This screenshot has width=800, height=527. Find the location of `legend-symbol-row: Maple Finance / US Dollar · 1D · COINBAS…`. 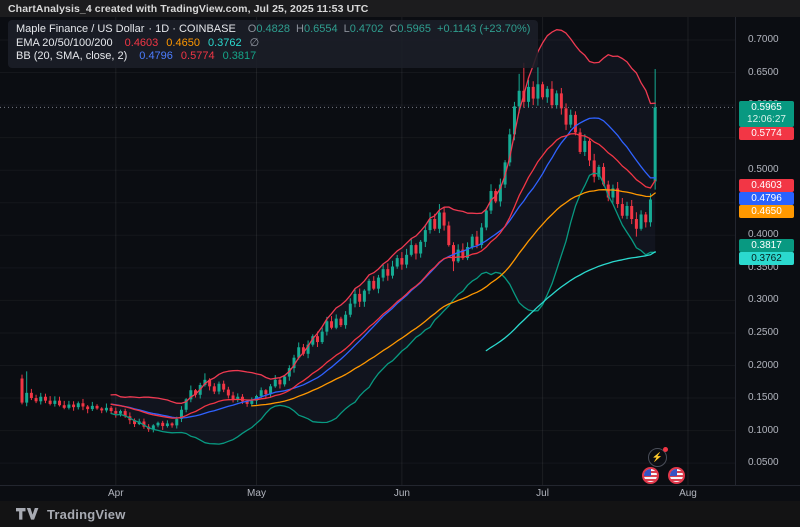

legend-symbol-row: Maple Finance / US Dollar · 1D · COINBAS… is located at coordinates (273, 30).